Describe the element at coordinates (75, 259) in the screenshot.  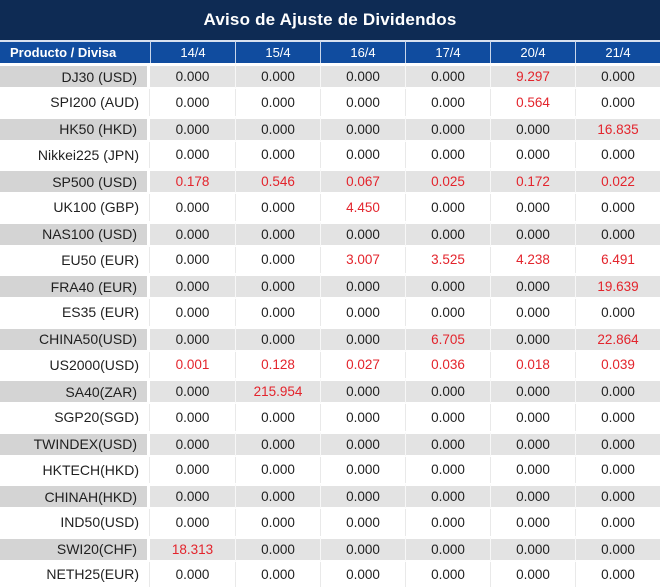
I see `product-label: EU50 (EUR)` at that location.